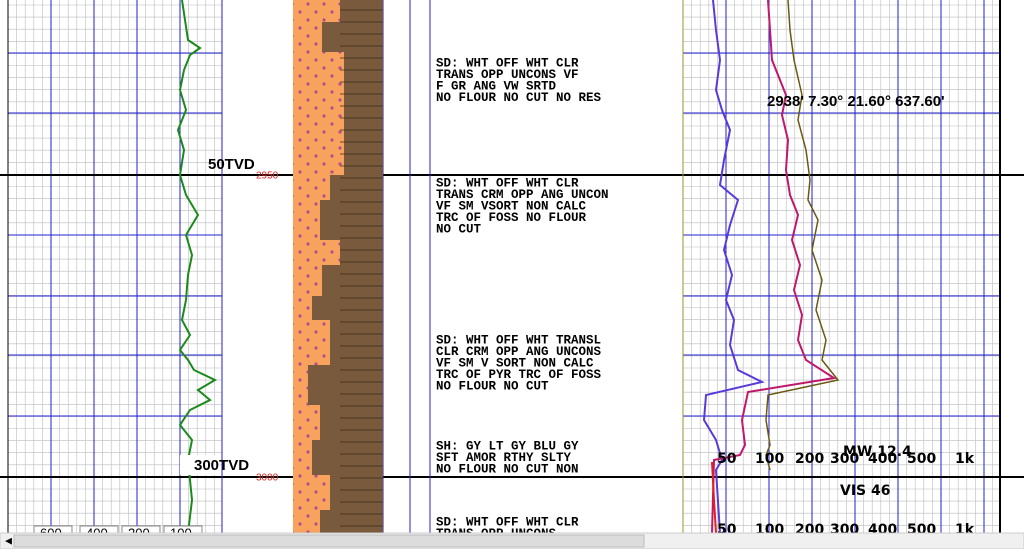 The image size is (1024, 554). What do you see at coordinates (492, 387) in the screenshot?
I see `lithology-description: NO FLOUR NO CUT` at bounding box center [492, 387].